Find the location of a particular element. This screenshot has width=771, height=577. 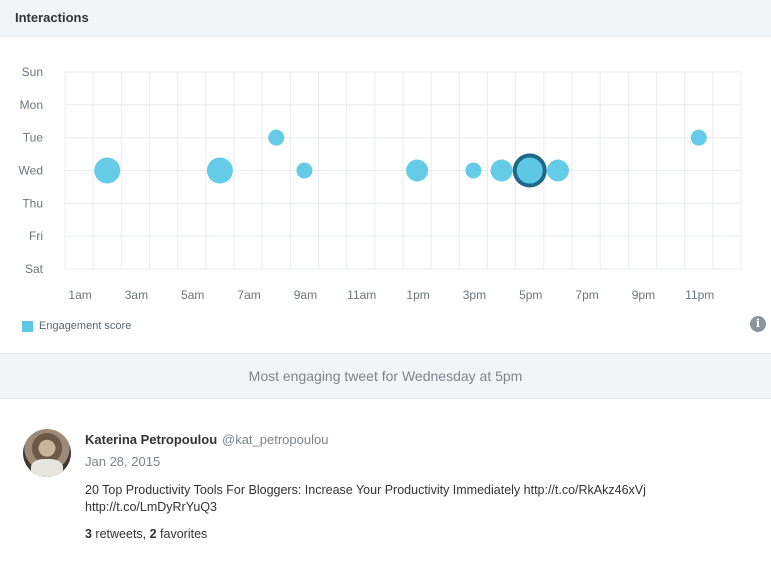

x-tick-label: 5pm is located at coordinates (530, 295).